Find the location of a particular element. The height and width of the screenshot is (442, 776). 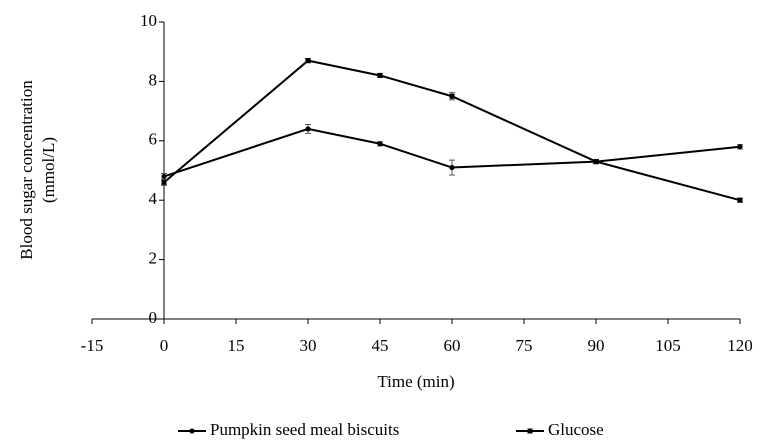

x-tick-label: 30 is located at coordinates (308, 345).